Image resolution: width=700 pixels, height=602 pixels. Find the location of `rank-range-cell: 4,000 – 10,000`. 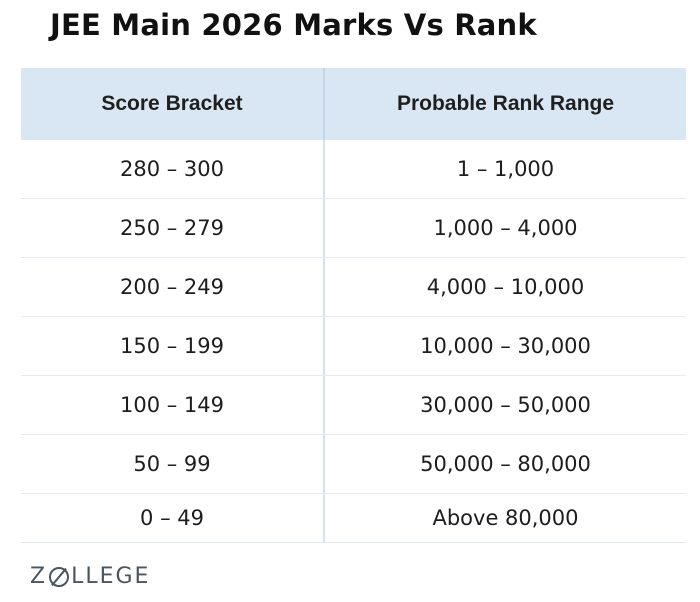

rank-range-cell: 4,000 – 10,000 is located at coordinates (504, 287).